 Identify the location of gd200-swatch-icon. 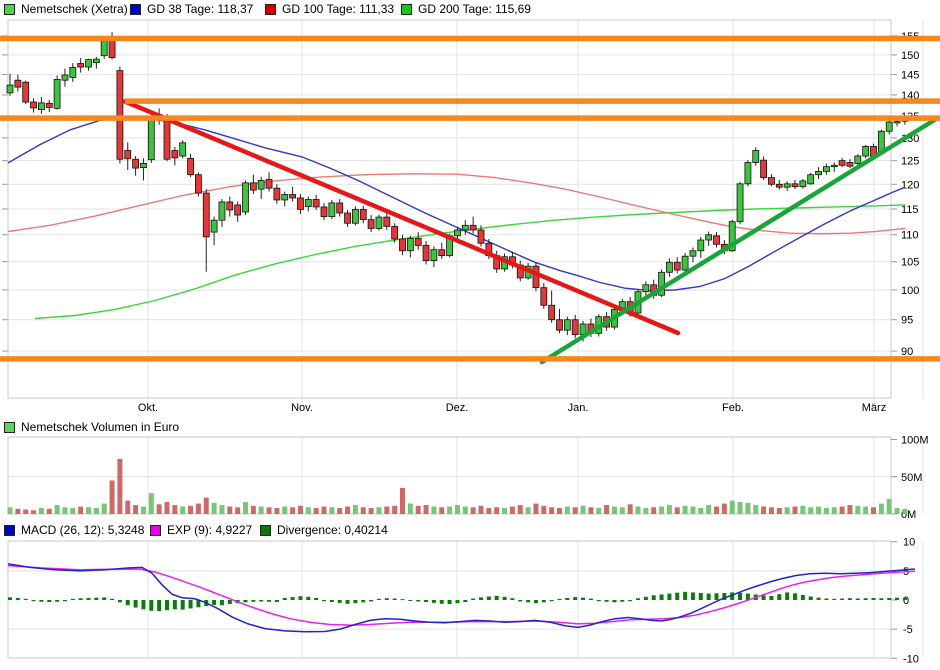
(406, 9).